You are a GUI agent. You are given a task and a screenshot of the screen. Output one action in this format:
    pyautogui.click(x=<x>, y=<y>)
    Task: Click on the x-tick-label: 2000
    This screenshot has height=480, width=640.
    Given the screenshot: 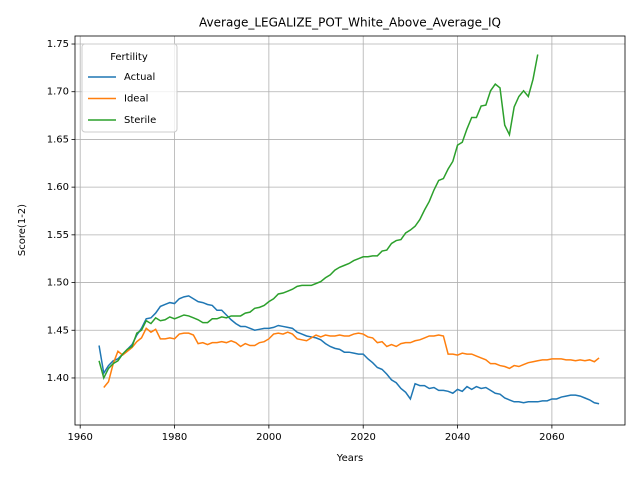 What is the action you would take?
    pyautogui.click(x=268, y=437)
    